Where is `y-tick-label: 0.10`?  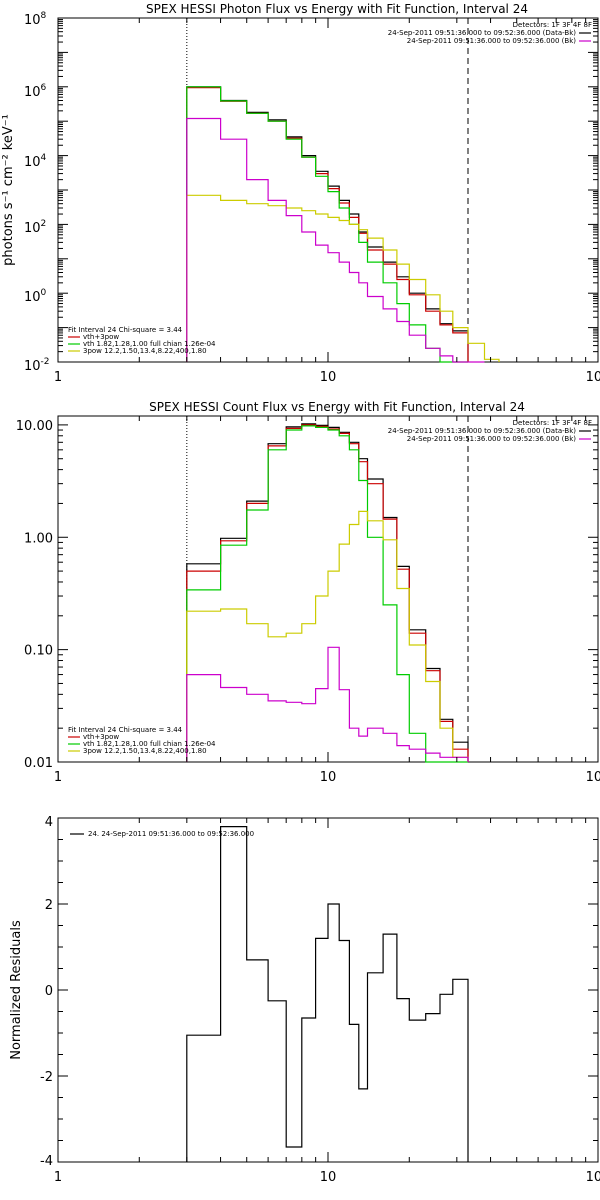
y-tick-label: 0.10 is located at coordinates (38, 651).